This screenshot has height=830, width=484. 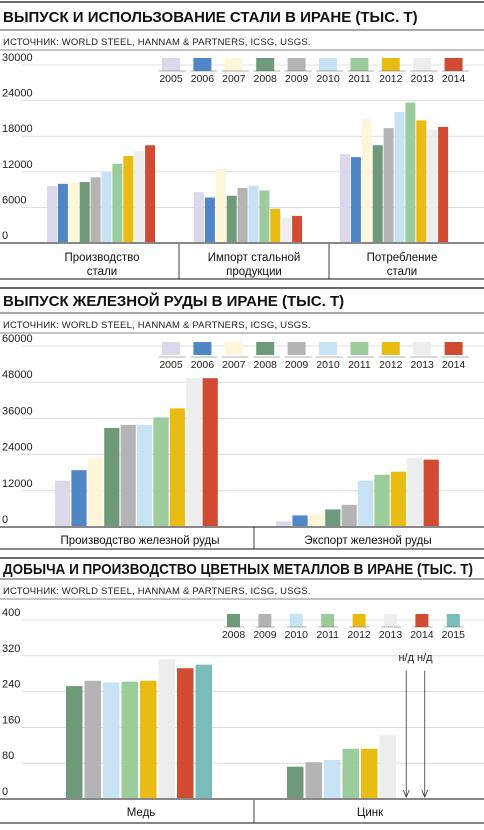 I want to click on legend-swatch-2015, so click(x=453, y=620).